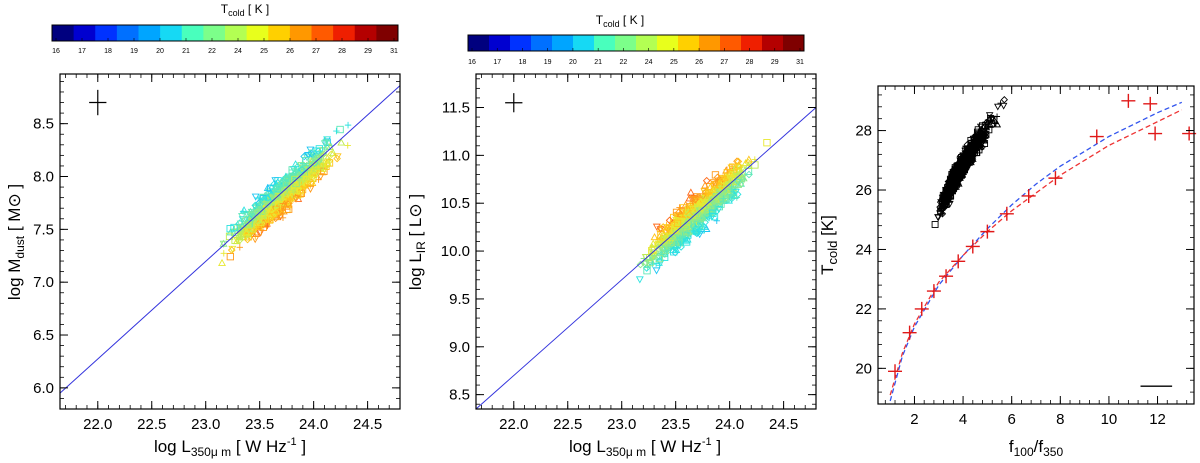 Image resolution: width=1200 pixels, height=463 pixels. Describe the element at coordinates (394, 51) in the screenshot. I see `colorbar-tick-label: 31` at that location.